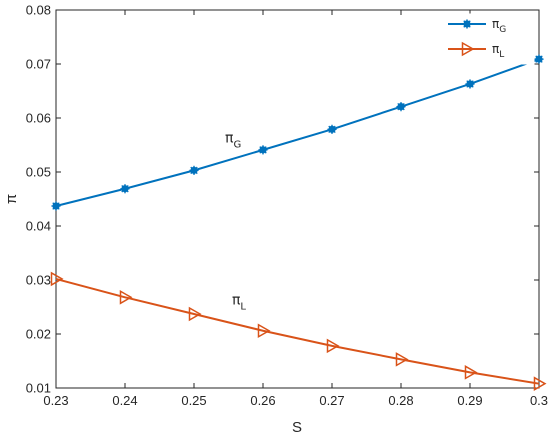 This screenshot has width=550, height=438. Describe the element at coordinates (499, 26) in the screenshot. I see `legend-label: πG` at that location.